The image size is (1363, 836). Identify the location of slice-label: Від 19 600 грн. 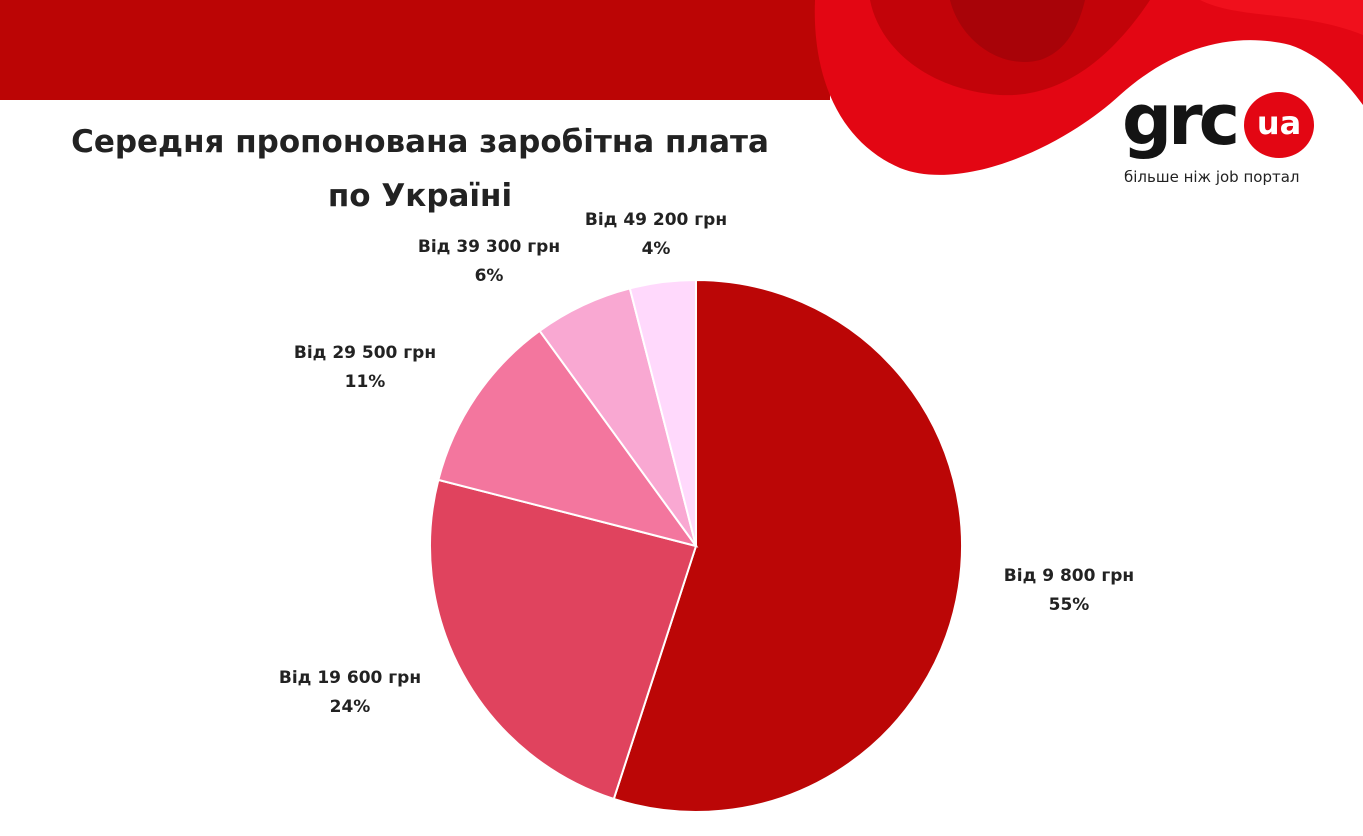
(350, 678).